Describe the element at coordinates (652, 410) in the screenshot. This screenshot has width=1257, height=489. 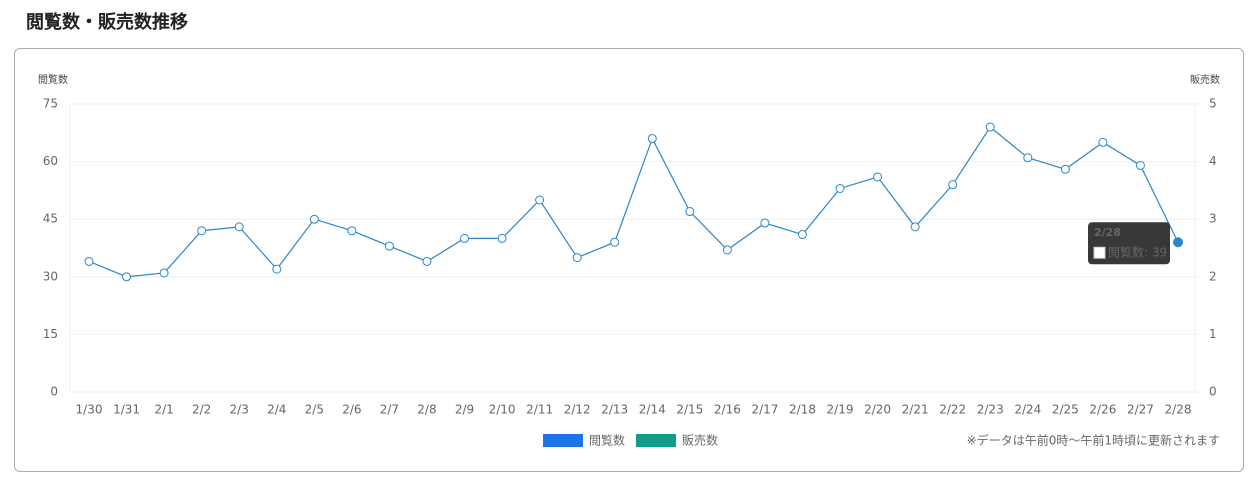
I see `x-tick-label: 2/14` at that location.